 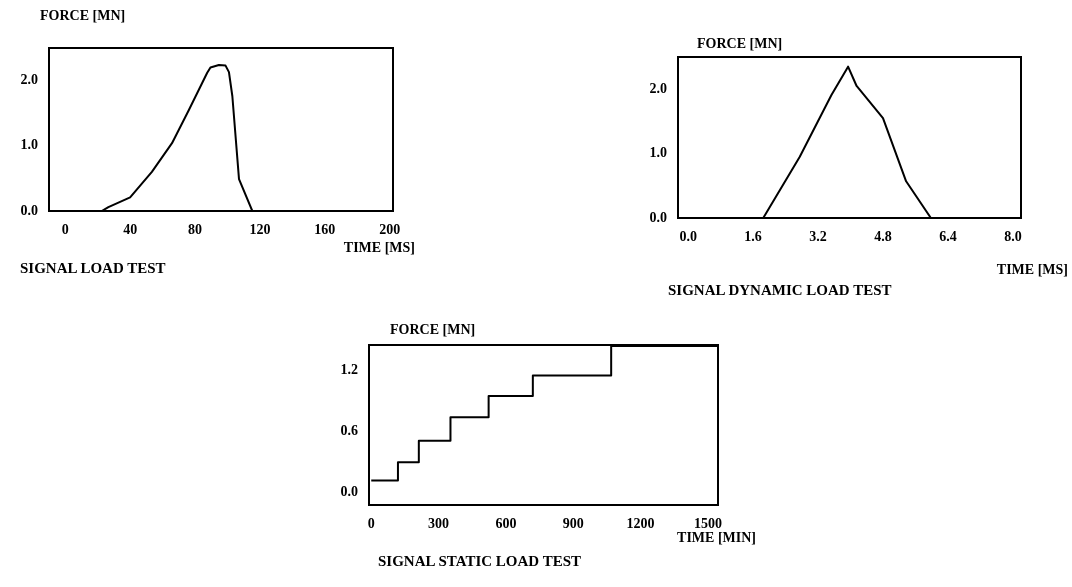 What do you see at coordinates (479, 561) in the screenshot?
I see `text: SIGNAL STATIC LOAD TEST` at bounding box center [479, 561].